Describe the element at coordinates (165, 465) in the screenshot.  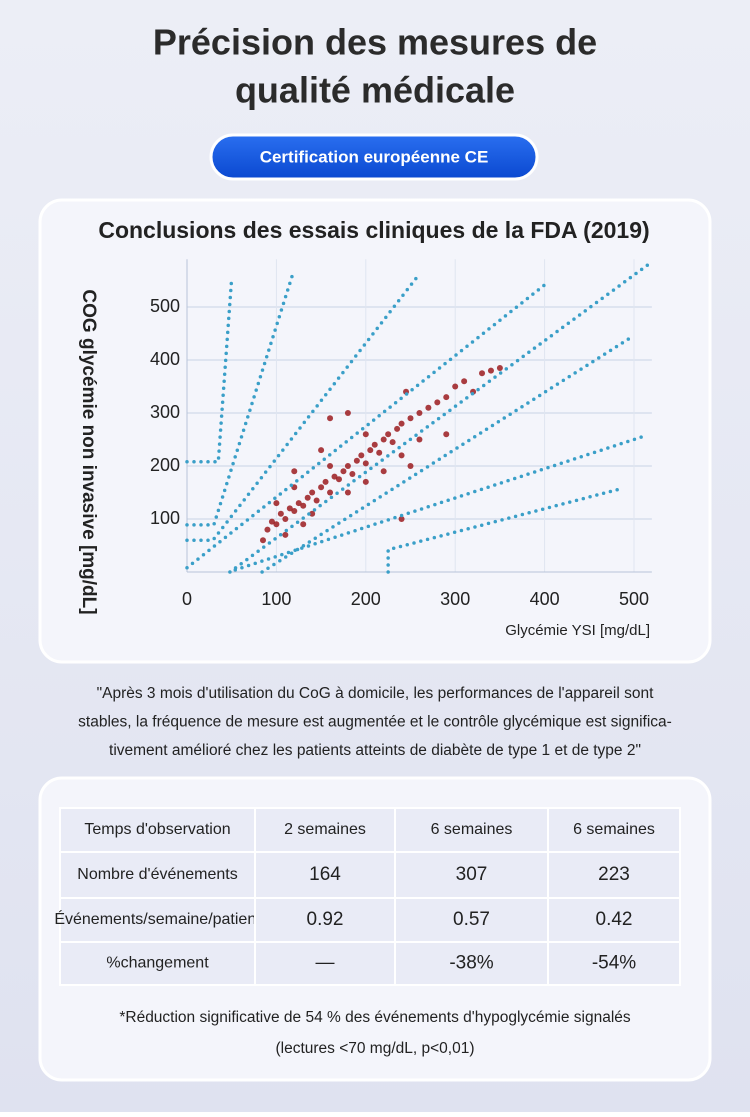
I see `y-tick-label: 200` at that location.